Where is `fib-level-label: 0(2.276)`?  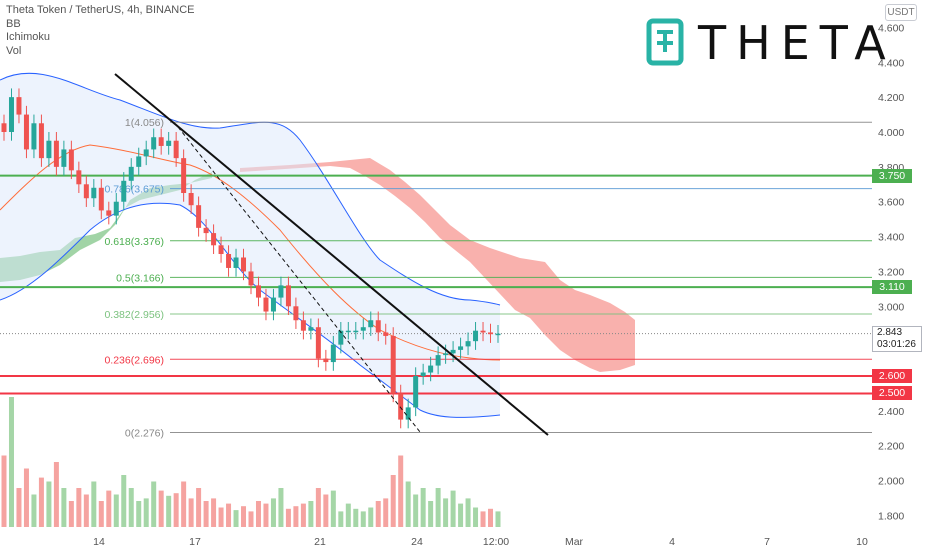 fib-level-label: 0(2.276) is located at coordinates (144, 433).